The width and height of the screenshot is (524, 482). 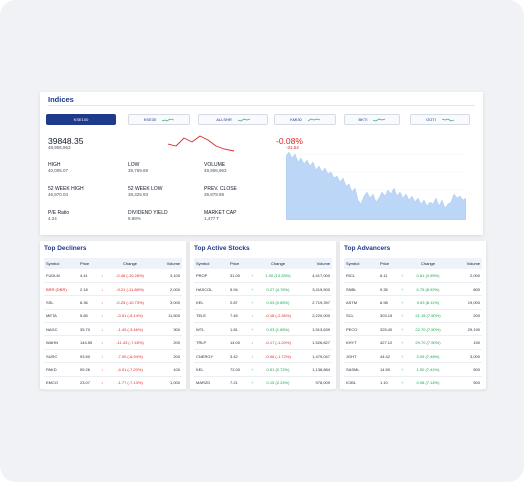 I want to click on table-header-row: Symbol Price Change Volume, so click(x=263, y=263).